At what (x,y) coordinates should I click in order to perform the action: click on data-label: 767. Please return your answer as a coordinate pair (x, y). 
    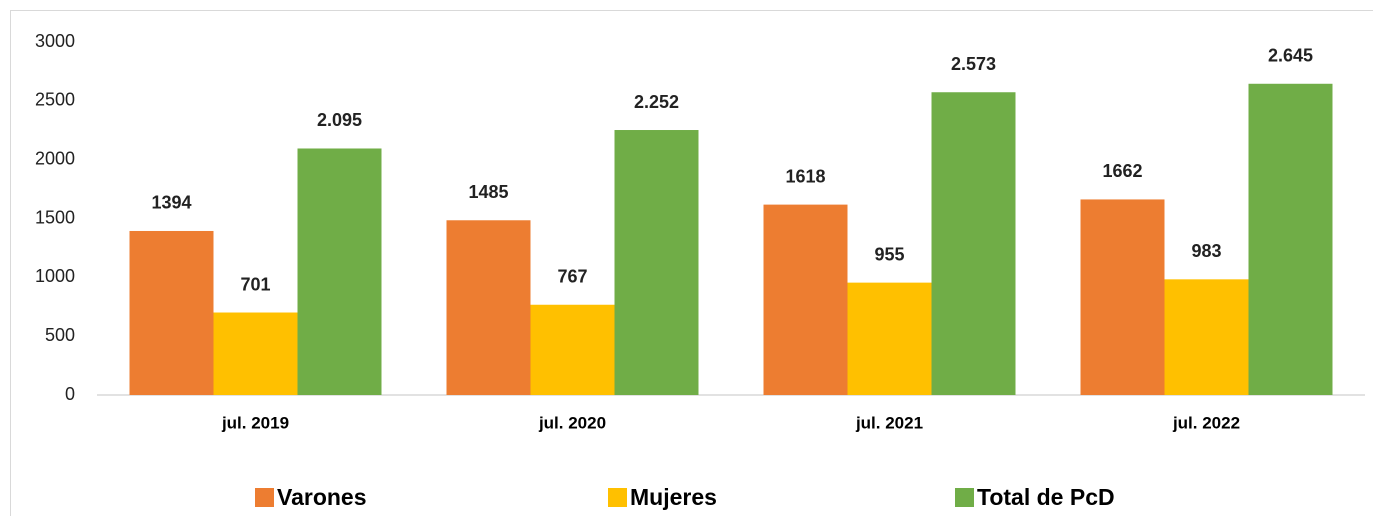
    Looking at the image, I should click on (572, 276).